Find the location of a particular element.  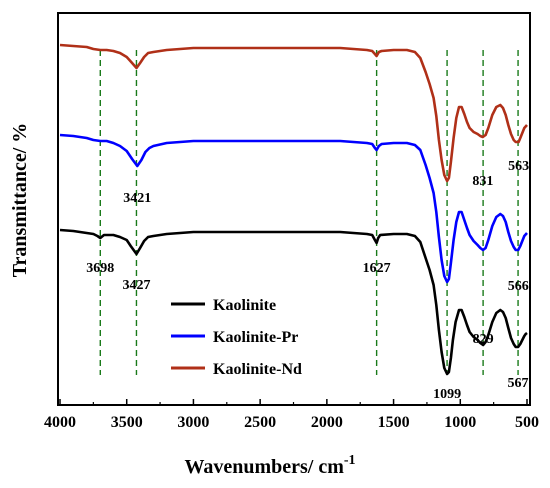

x-tick-label-1000: 1000 is located at coordinates (460, 422).